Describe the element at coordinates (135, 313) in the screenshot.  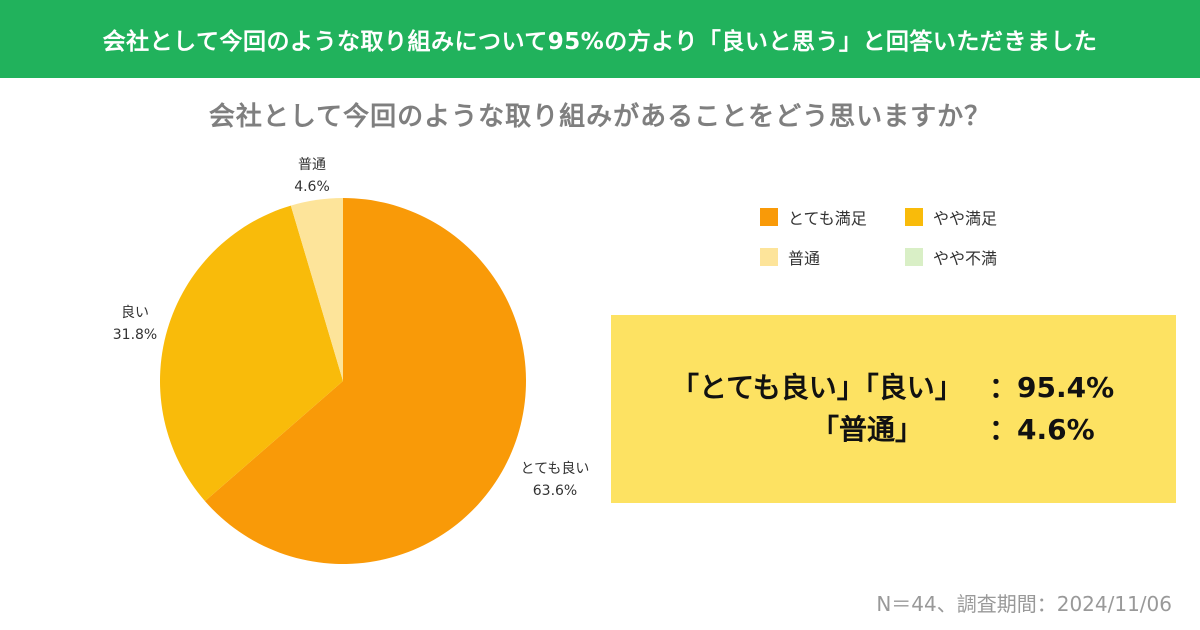
I see `slice-label-yoi-name: 良い` at that location.